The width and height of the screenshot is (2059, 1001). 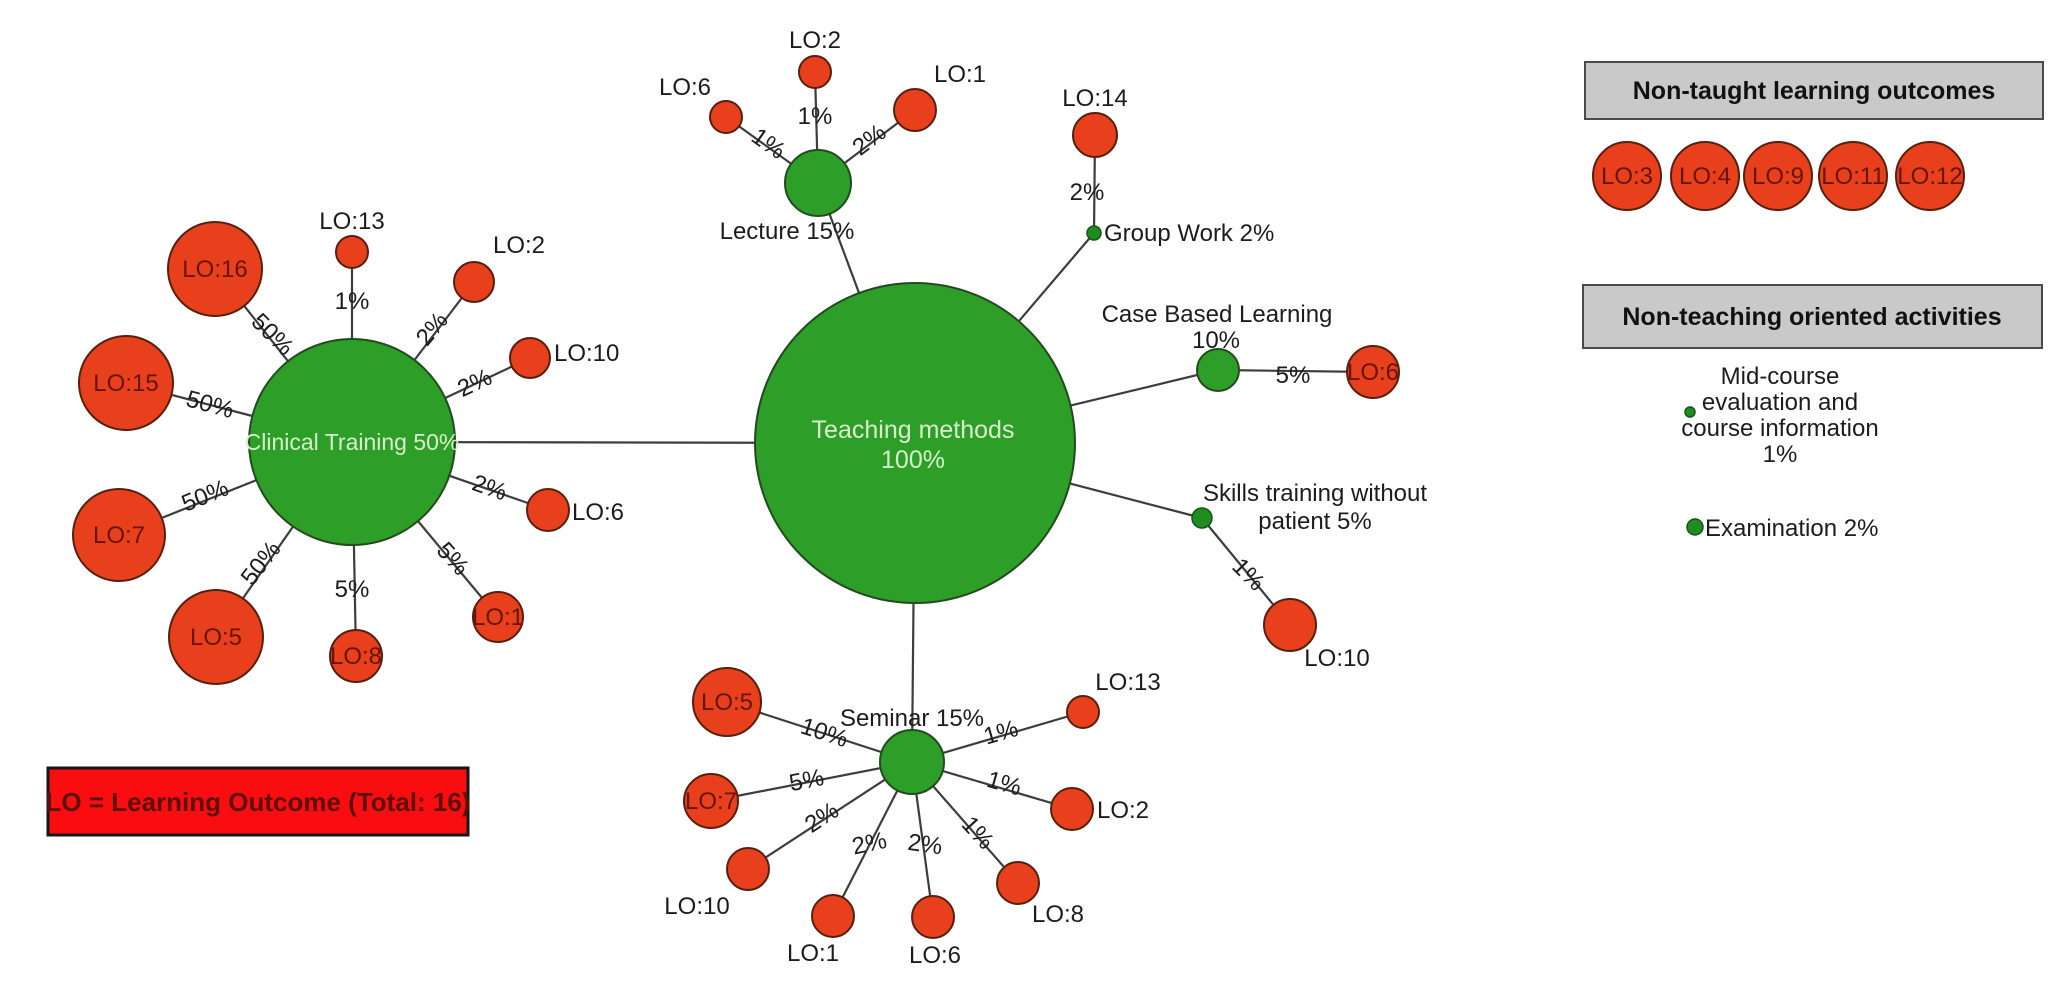 I want to click on examination-label: Examination 2%, so click(x=1791, y=528).